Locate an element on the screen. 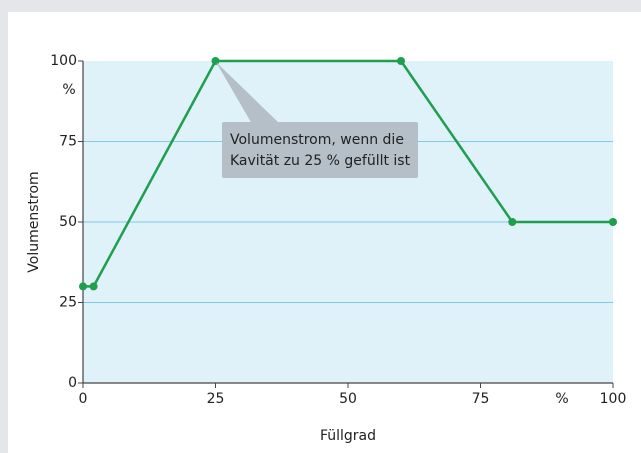 This screenshot has height=453, width=641. x-unit: % is located at coordinates (561, 399).